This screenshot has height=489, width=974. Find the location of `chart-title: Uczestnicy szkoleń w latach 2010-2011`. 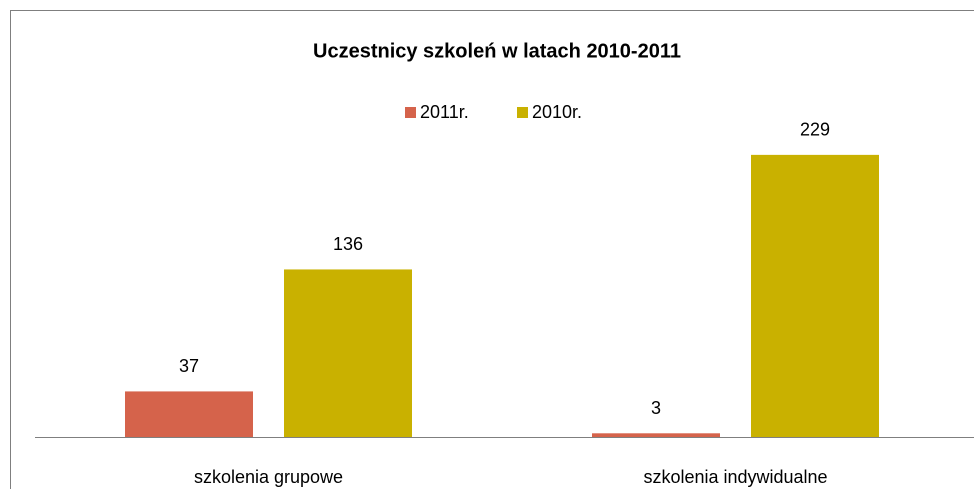

chart-title: Uczestnicy szkoleń w latach 2010-2011 is located at coordinates (497, 51).